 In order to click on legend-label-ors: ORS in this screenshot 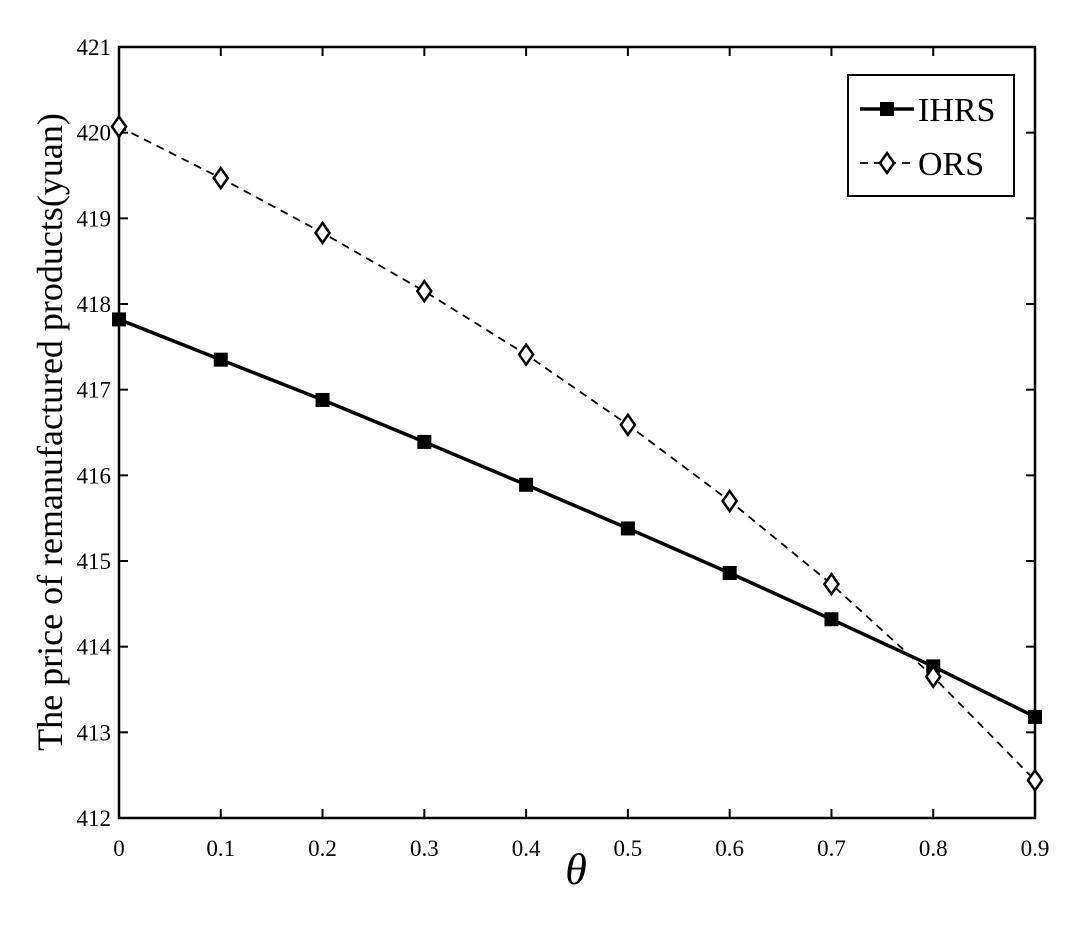, I will do `click(951, 164)`.